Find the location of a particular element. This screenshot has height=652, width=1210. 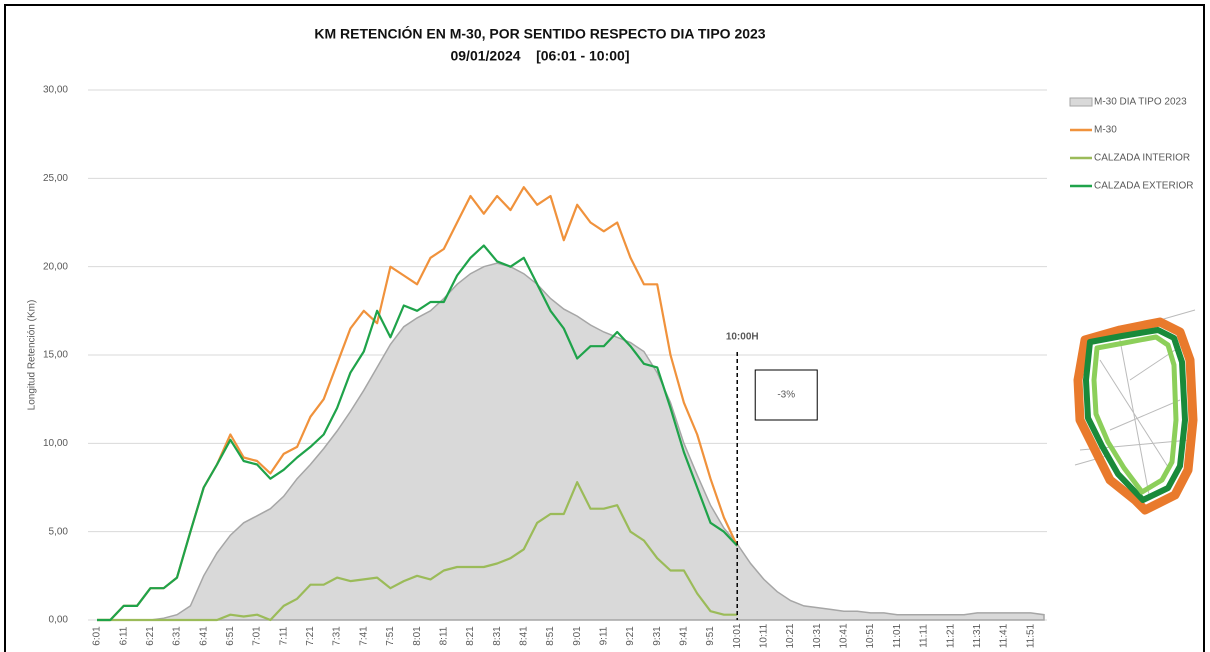

chart-subtitle: 09/01/2024 [06:01 - 10:00] is located at coordinates (539, 56).